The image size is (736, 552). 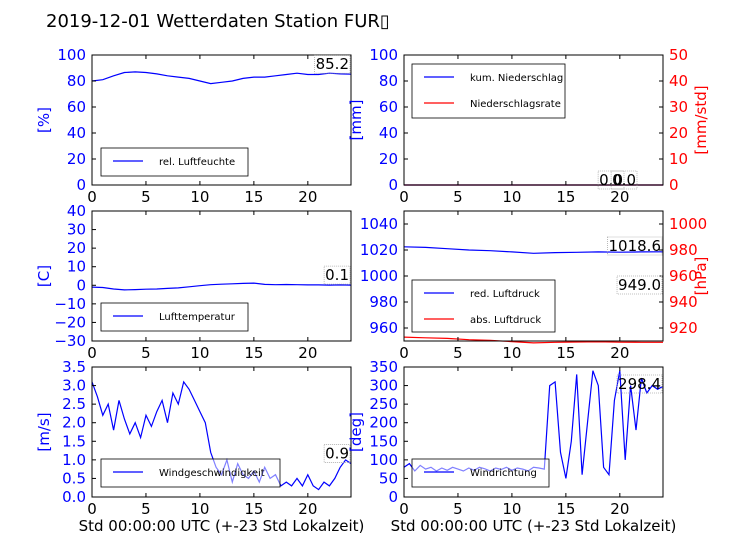 What do you see at coordinates (74, 441) in the screenshot?
I see `y-tick-label: 1.5` at bounding box center [74, 441].